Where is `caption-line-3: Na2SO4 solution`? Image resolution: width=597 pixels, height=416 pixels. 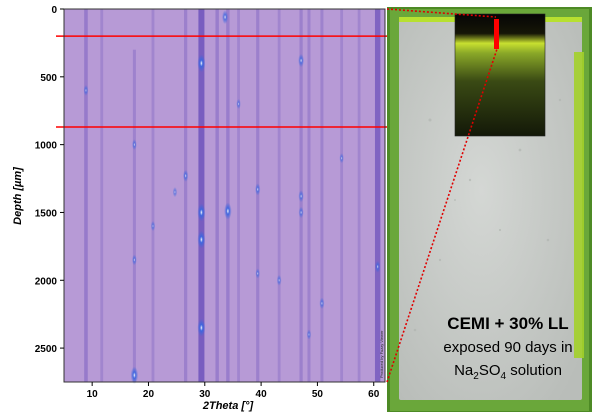 caption-line-3: Na2SO4 solution is located at coordinates (508, 372).